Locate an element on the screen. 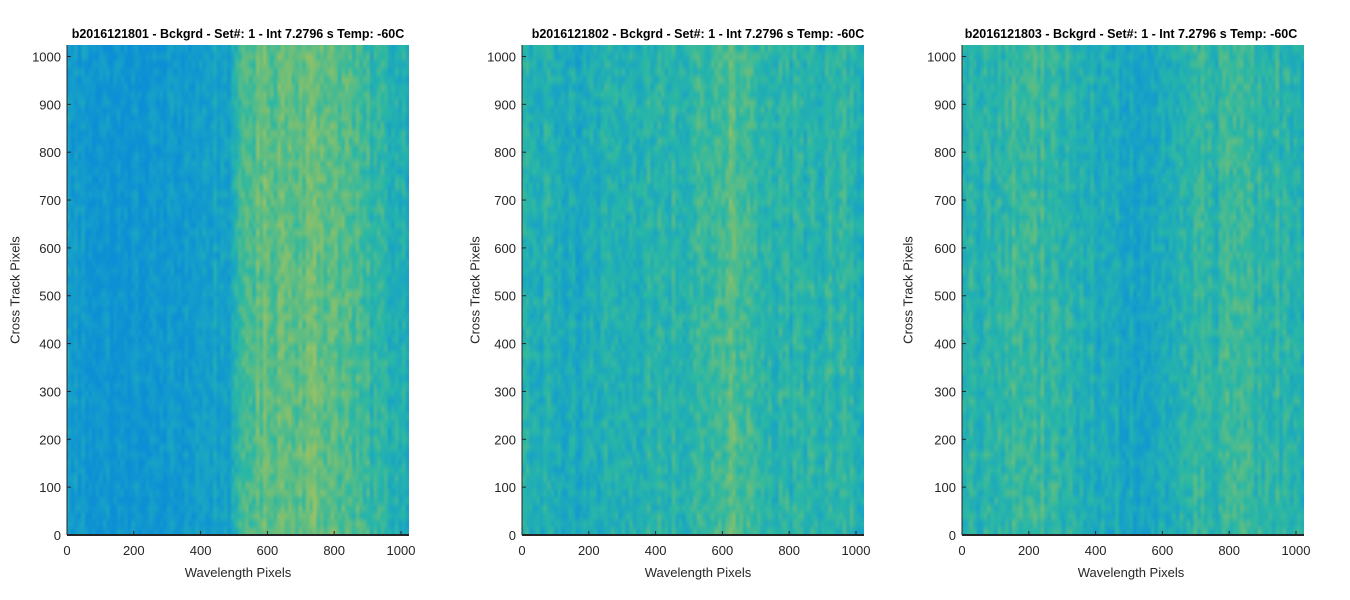  subplot-2-x-axis-label: Wavelength Pixels is located at coordinates (698, 572).